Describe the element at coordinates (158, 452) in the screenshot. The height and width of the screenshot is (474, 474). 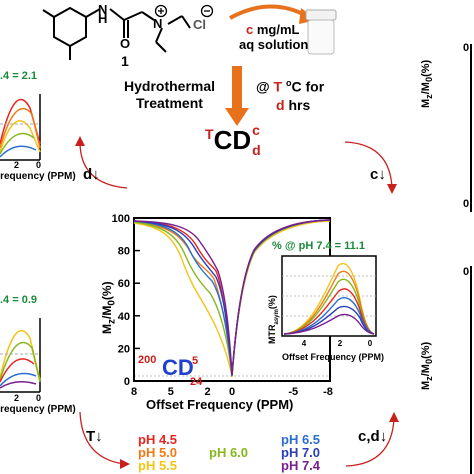
I see `legend-ph-5-0: pH 5.0` at that location.